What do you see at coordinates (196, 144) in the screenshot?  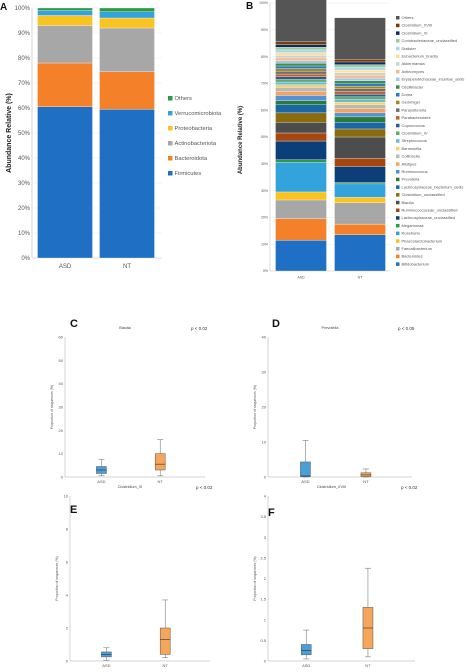 I see `panel-a-legend-label: Actinobacteriota` at bounding box center [196, 144].